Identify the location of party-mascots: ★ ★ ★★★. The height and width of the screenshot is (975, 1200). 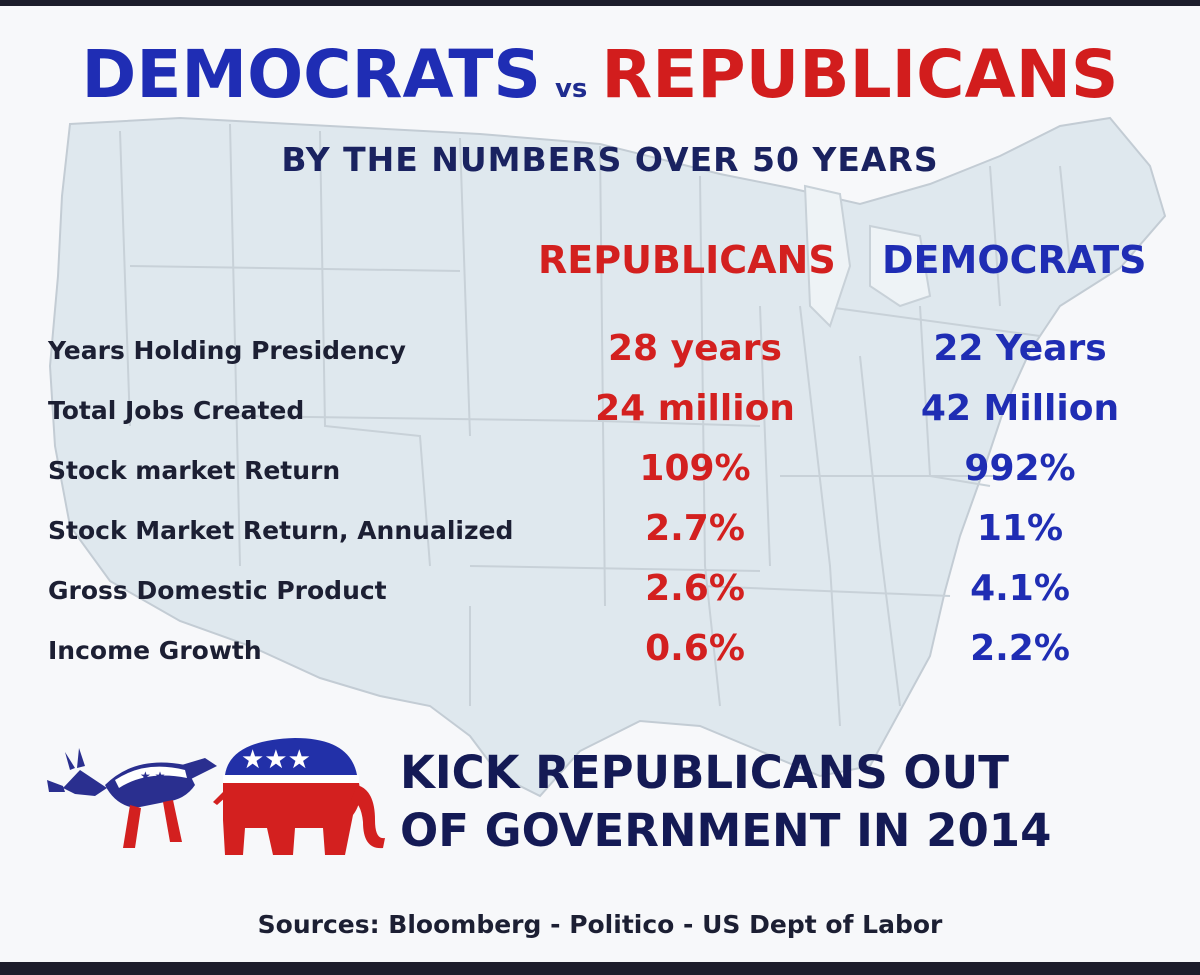
(216, 796).